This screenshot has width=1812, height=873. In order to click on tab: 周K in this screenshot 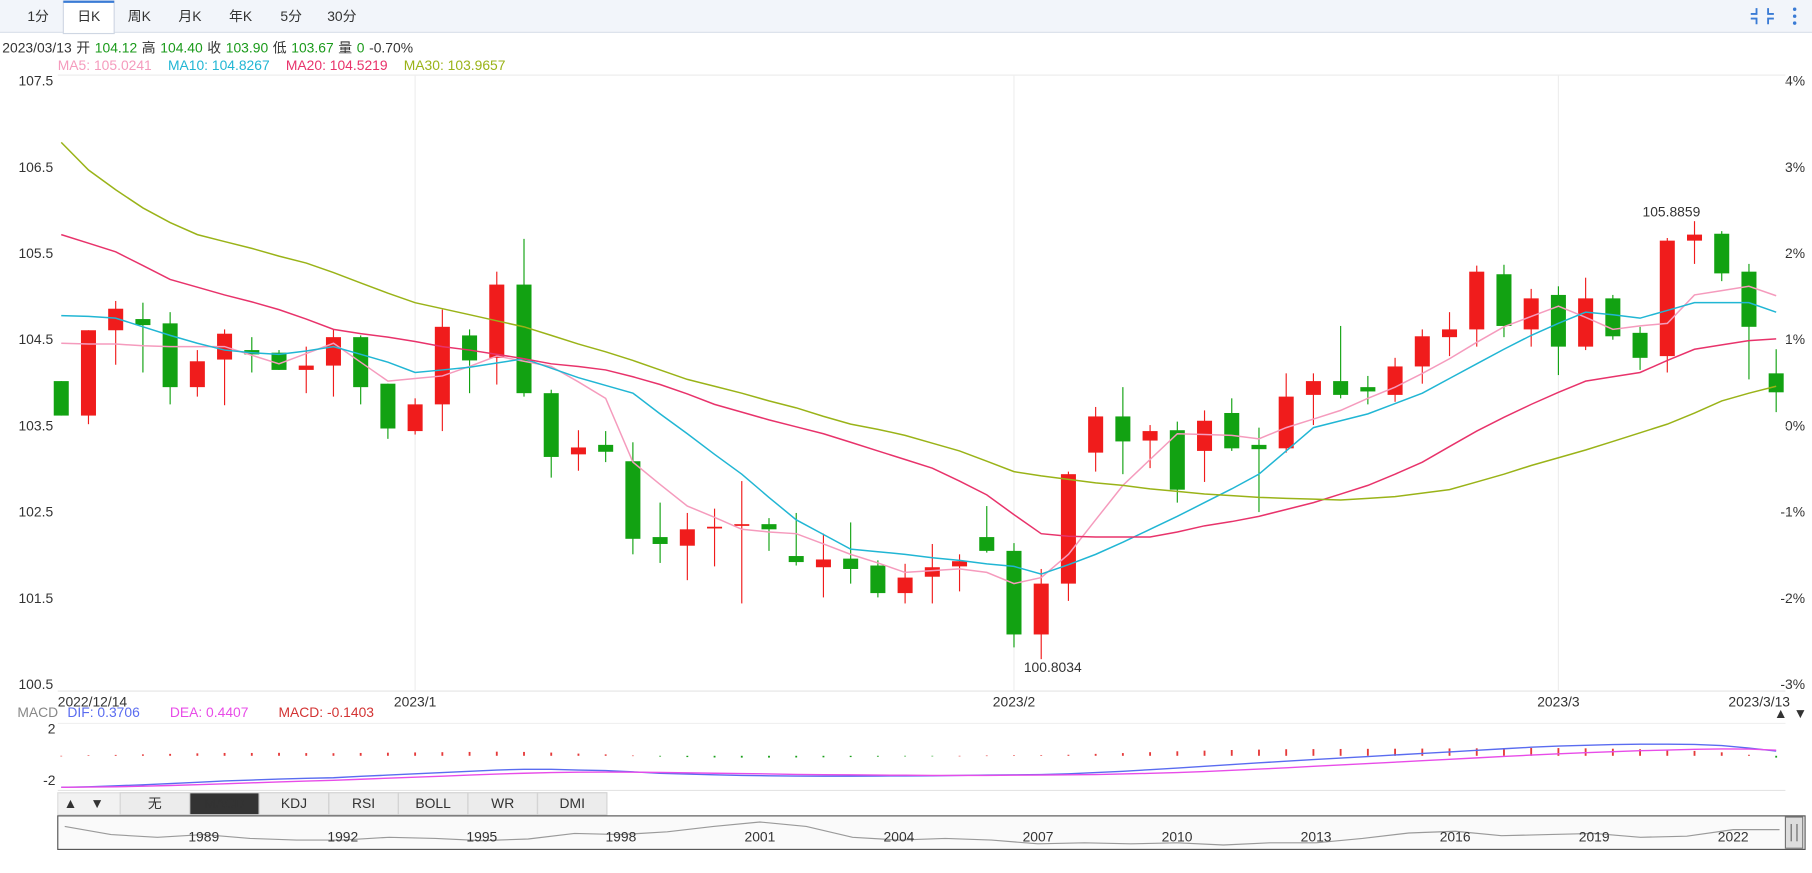, I will do `click(140, 16)`.